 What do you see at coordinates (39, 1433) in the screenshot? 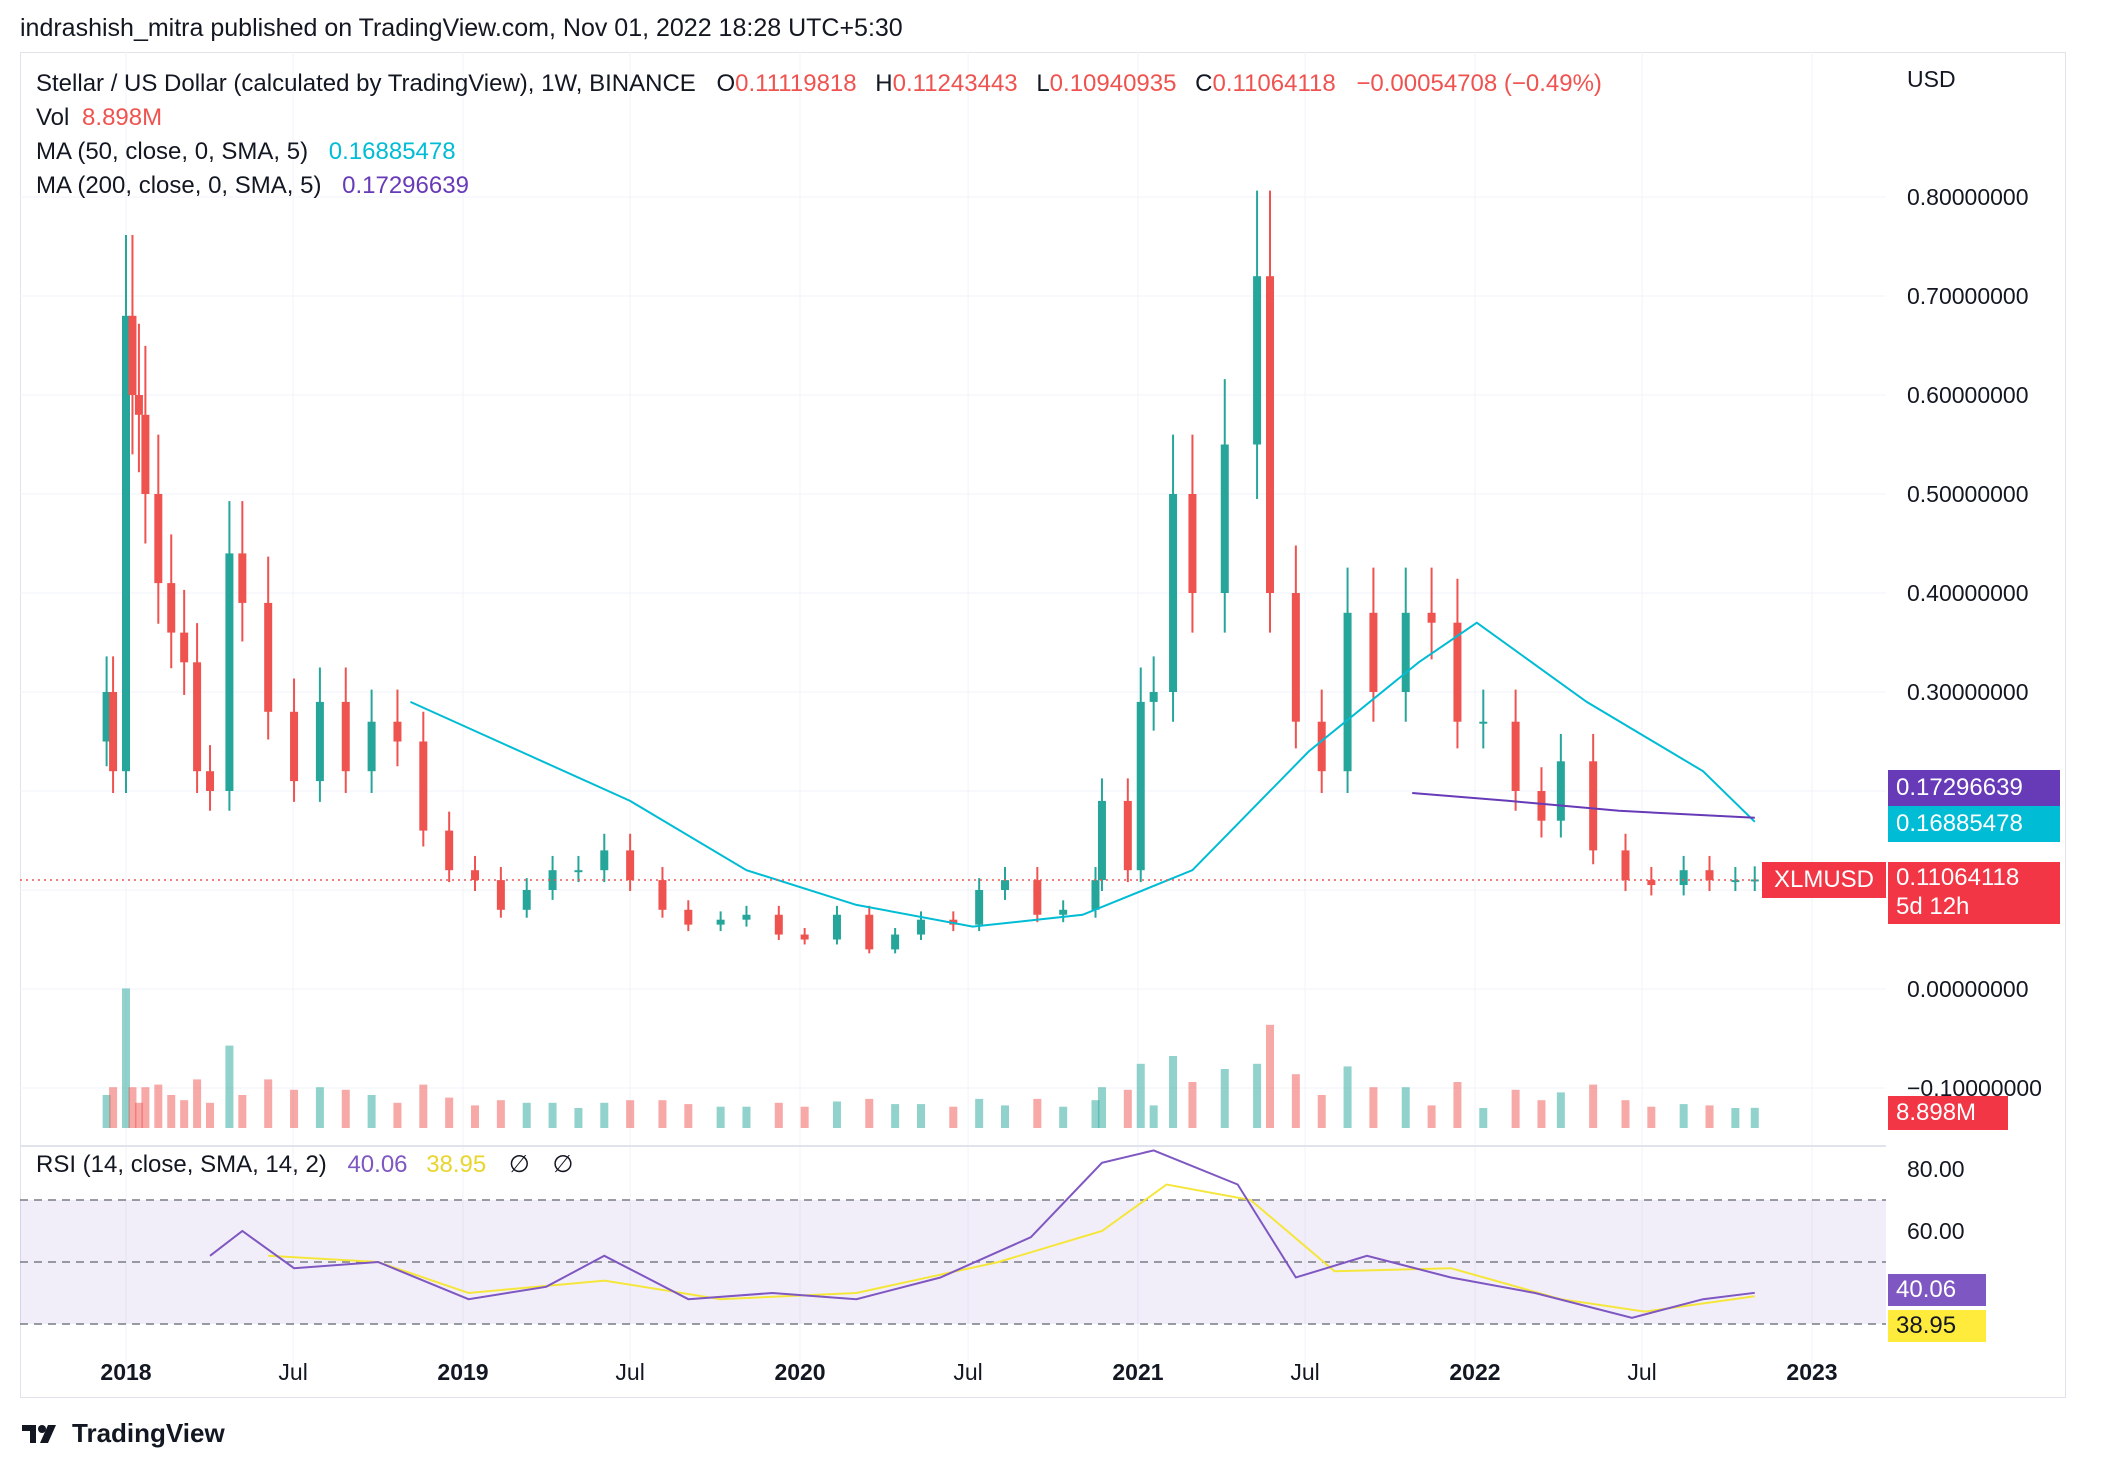
I see `tradingview-logo-icon` at bounding box center [39, 1433].